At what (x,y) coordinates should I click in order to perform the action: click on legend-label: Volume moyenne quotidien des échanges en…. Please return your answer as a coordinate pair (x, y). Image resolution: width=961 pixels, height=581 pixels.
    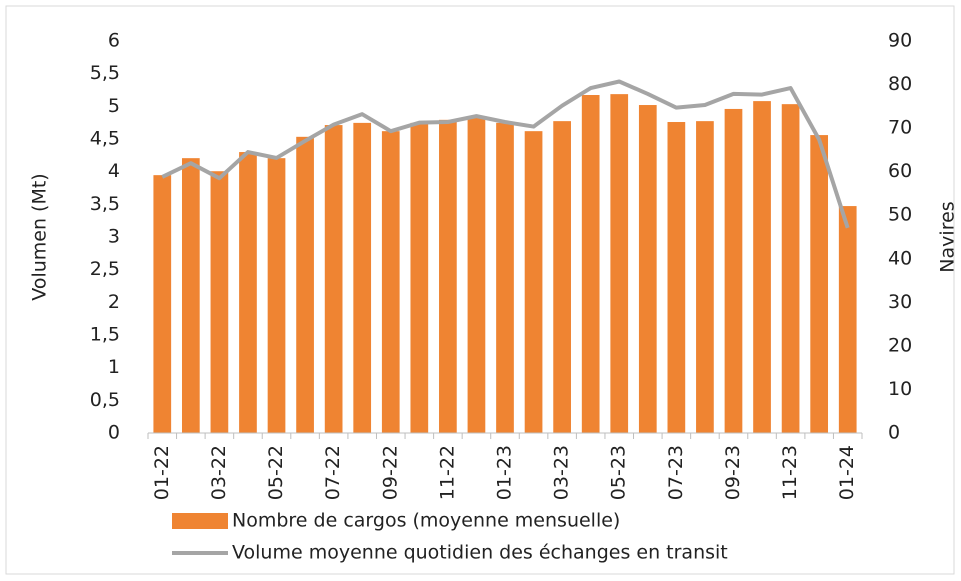
    Looking at the image, I should click on (480, 553).